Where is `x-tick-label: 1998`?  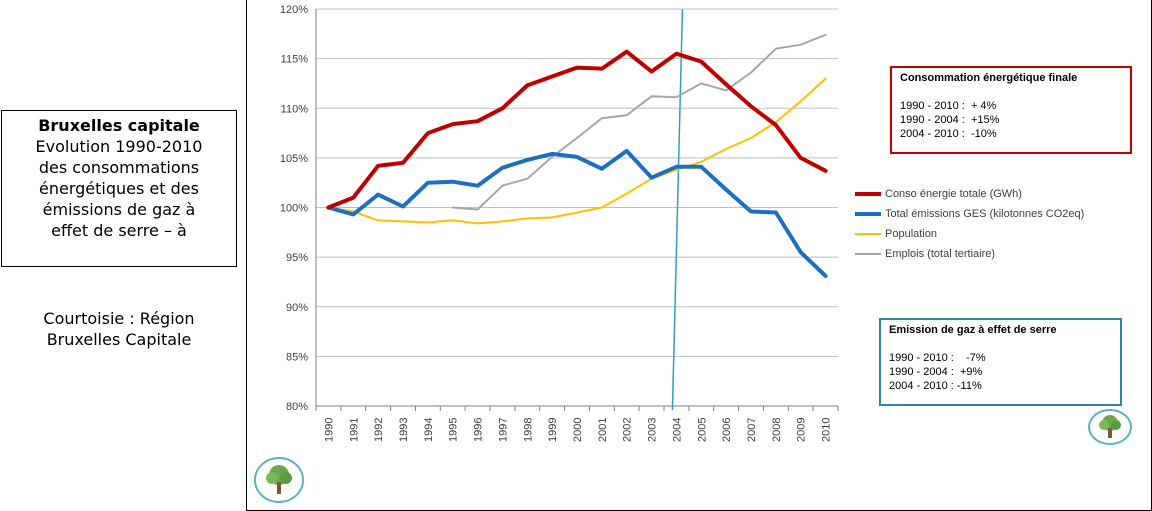
x-tick-label: 1998 is located at coordinates (528, 430).